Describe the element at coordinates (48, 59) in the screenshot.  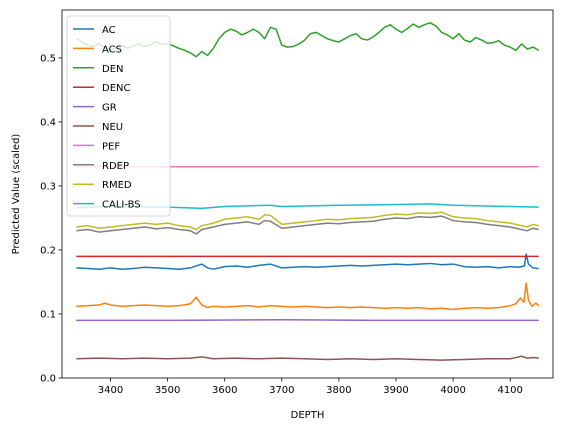
I see `y-tick-label: 0.5` at that location.